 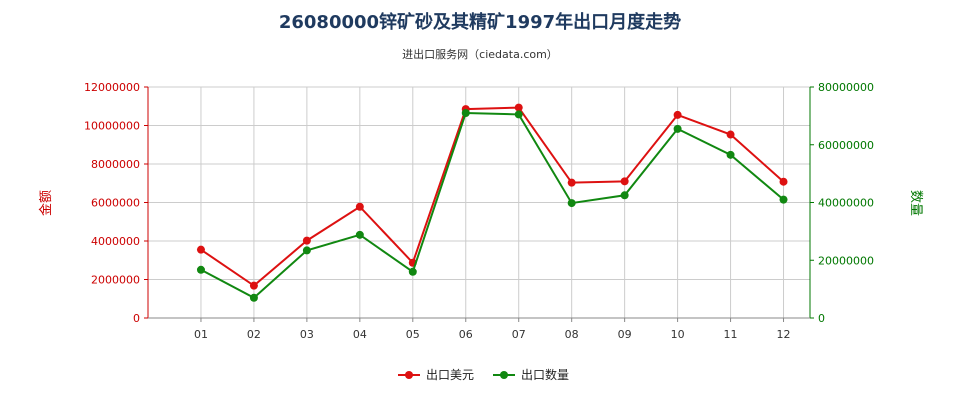 What do you see at coordinates (112, 87) in the screenshot?
I see `left-tick-label: 12000000` at bounding box center [112, 87].